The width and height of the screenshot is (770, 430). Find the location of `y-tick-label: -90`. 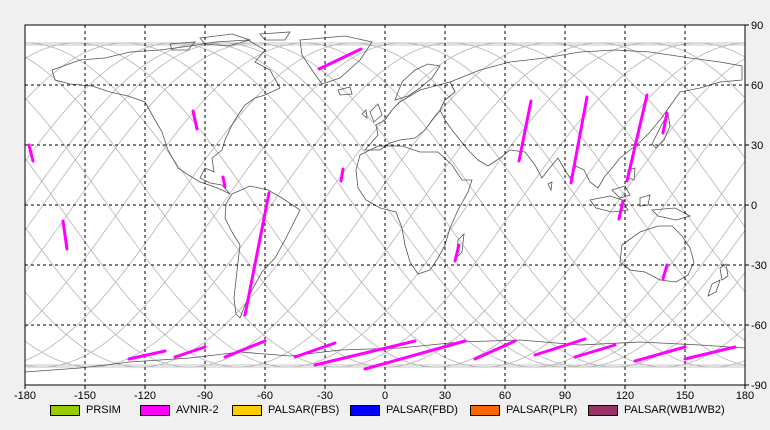

y-tick-label: -90 is located at coordinates (759, 386).